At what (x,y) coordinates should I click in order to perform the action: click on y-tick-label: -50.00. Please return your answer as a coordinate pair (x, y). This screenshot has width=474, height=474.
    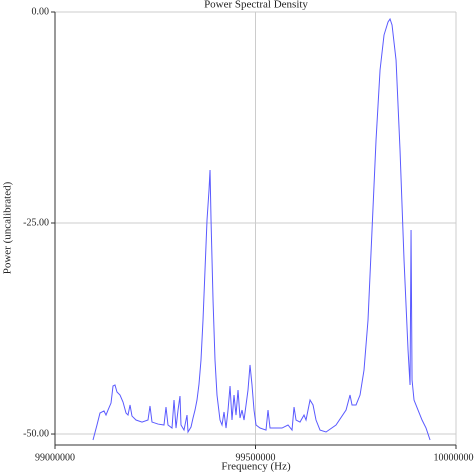
    Looking at the image, I should click on (36, 433).